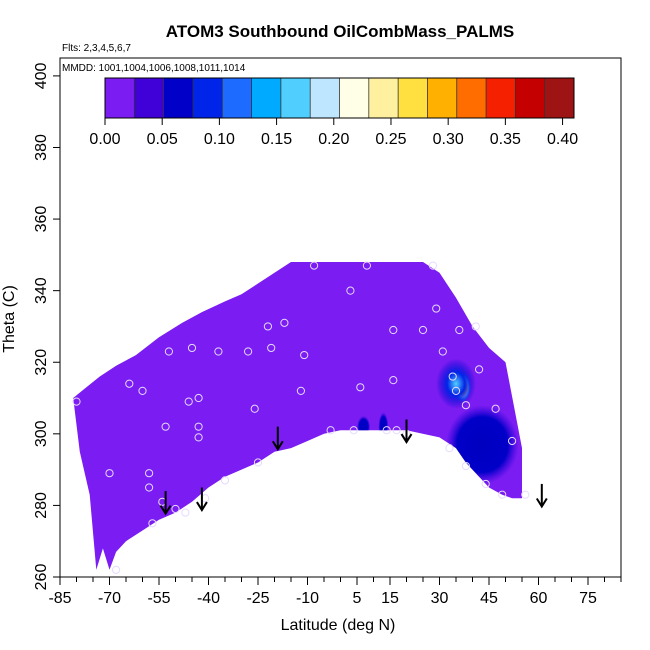 The width and height of the screenshot is (650, 650). What do you see at coordinates (41, 577) in the screenshot?
I see `y-tick-label: 260` at bounding box center [41, 577].